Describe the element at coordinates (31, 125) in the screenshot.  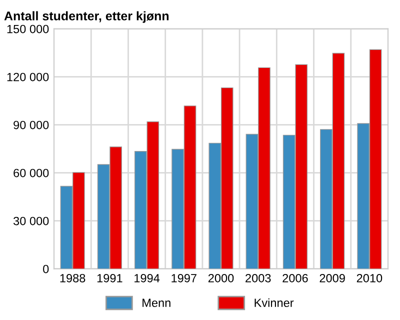
I see `y-tick-label: 90 000` at that location.